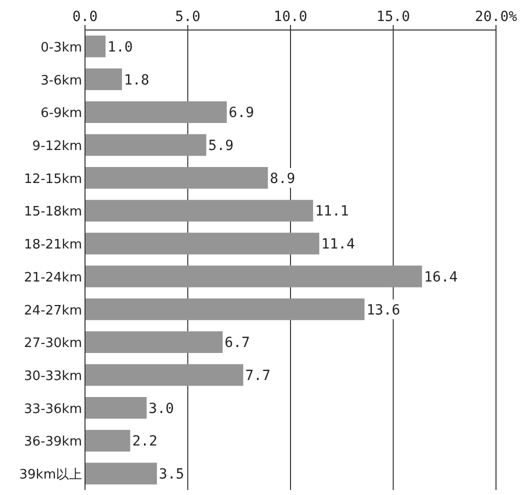  I want to click on y-tick-label: 39km以上, so click(50, 475).